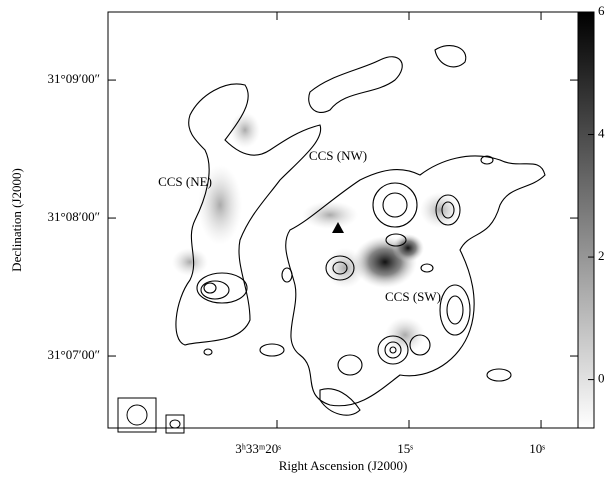 This screenshot has height=482, width=606. Describe the element at coordinates (601, 133) in the screenshot. I see `colorbar-tick-label: 4` at that location.